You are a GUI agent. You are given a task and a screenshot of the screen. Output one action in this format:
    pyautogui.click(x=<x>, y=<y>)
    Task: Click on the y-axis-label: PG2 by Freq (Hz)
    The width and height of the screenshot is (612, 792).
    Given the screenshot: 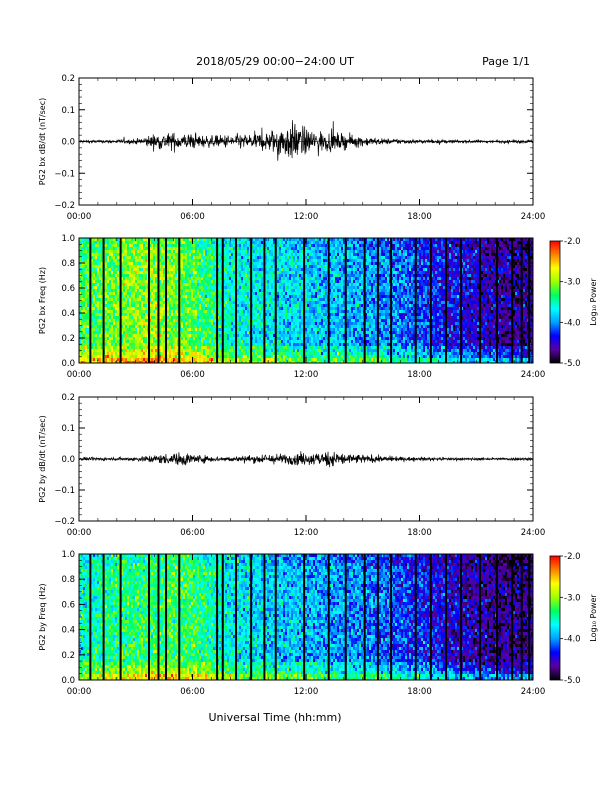 What is the action you would take?
    pyautogui.click(x=42, y=616)
    